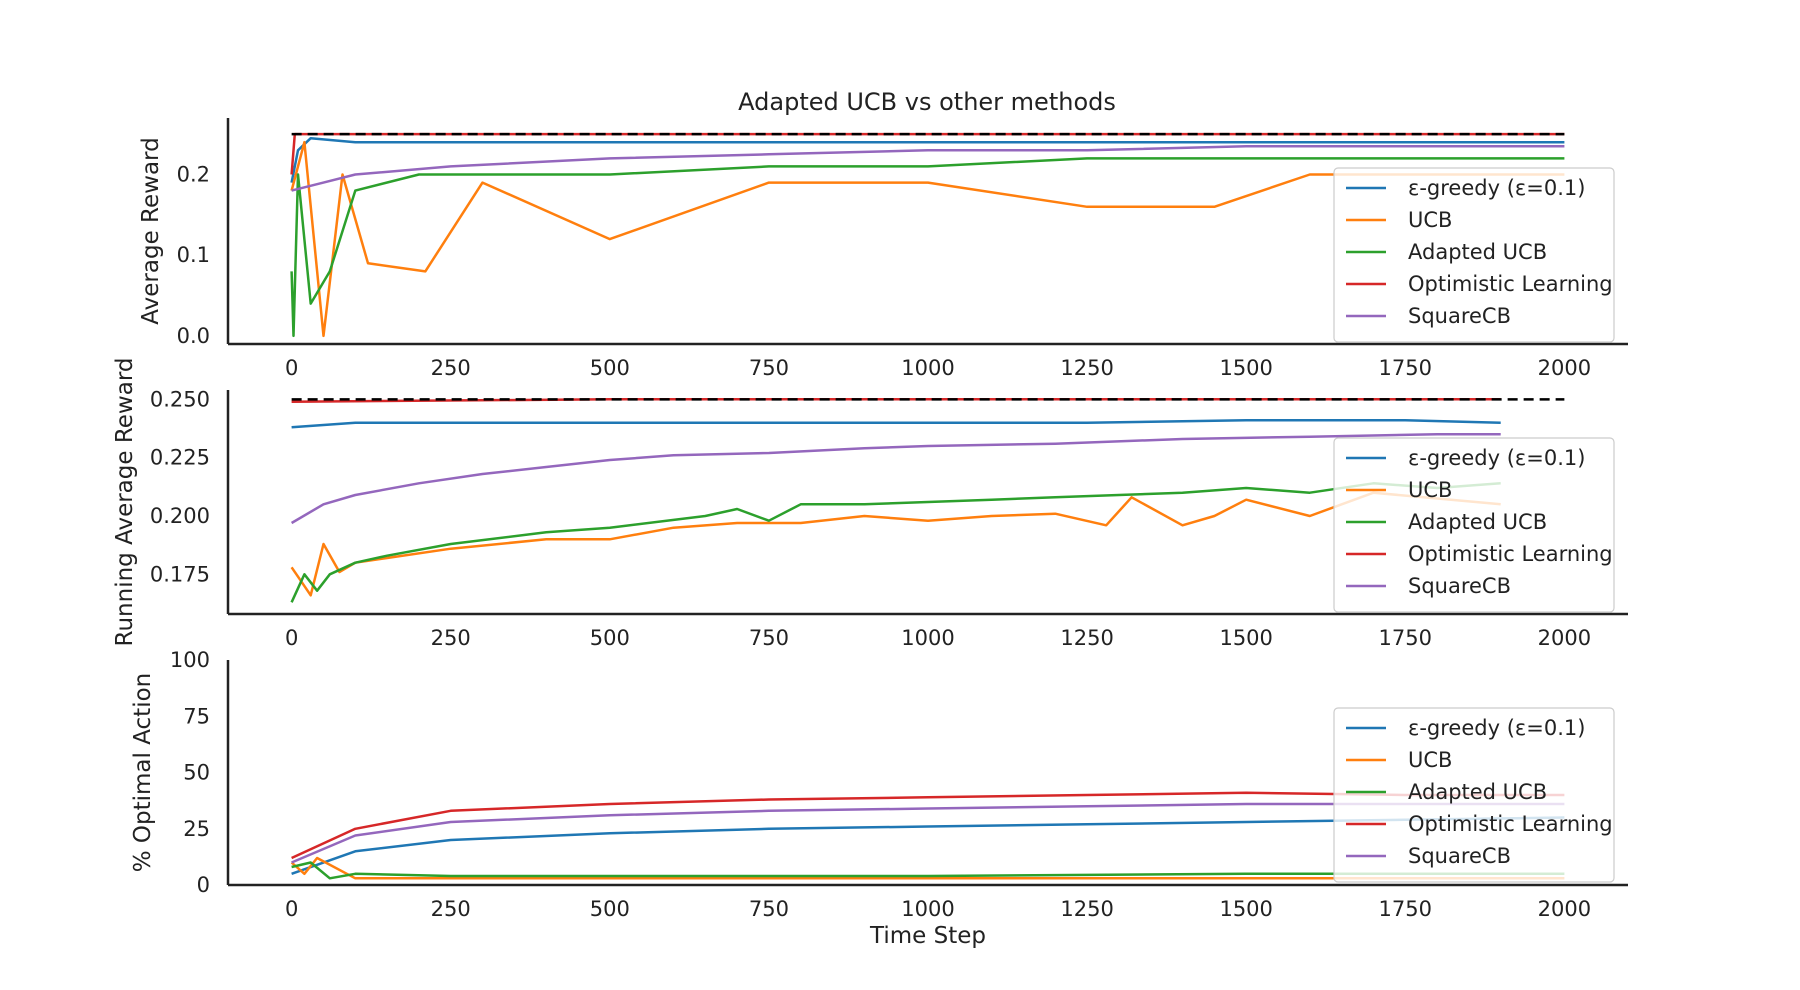  Describe the element at coordinates (180, 574) in the screenshot. I see `y-tick-label: 0.175` at that location.